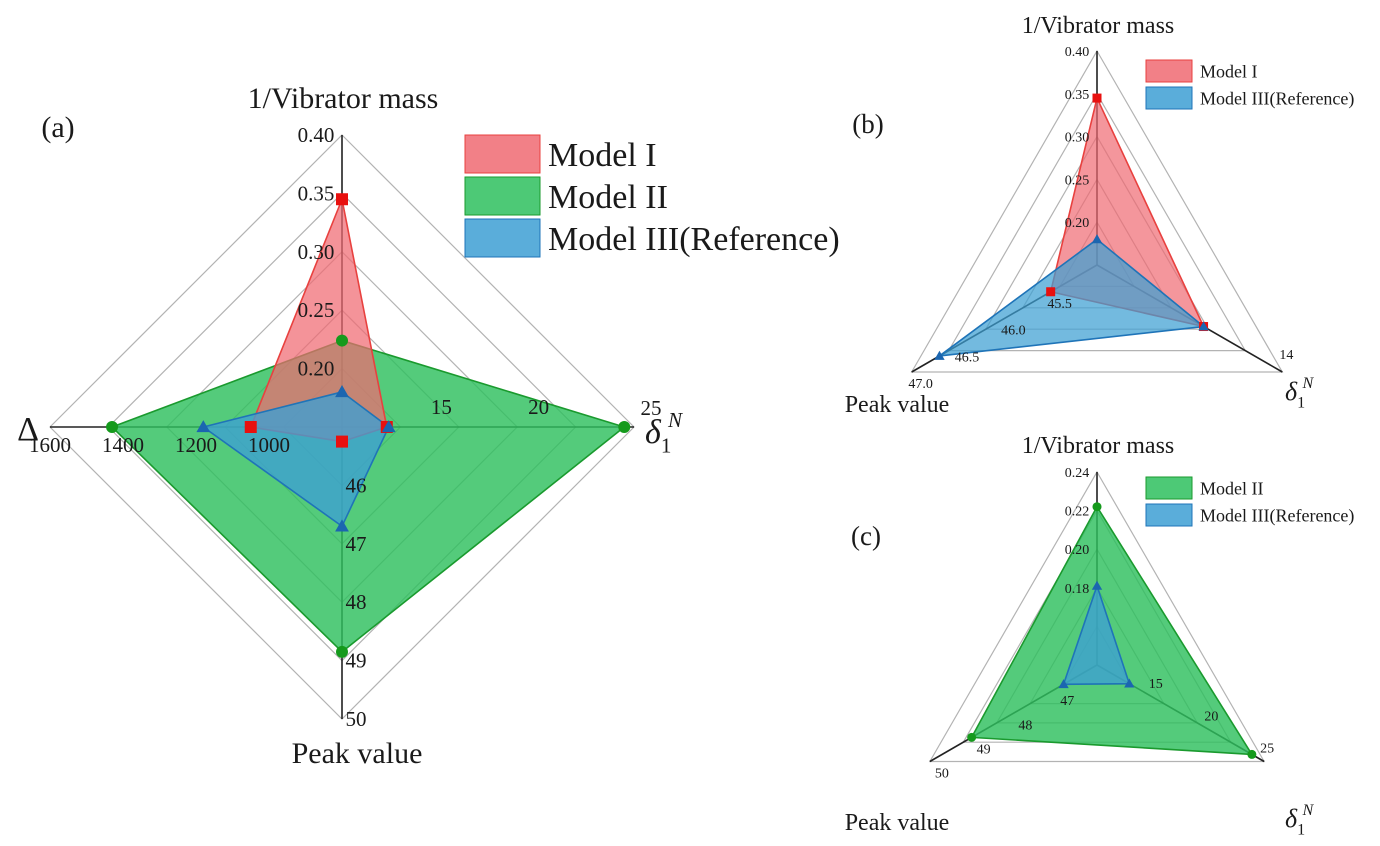 This screenshot has width=1380, height=846. Describe the element at coordinates (920, 384) in the screenshot. I see `tick-label: 47.0` at that location.